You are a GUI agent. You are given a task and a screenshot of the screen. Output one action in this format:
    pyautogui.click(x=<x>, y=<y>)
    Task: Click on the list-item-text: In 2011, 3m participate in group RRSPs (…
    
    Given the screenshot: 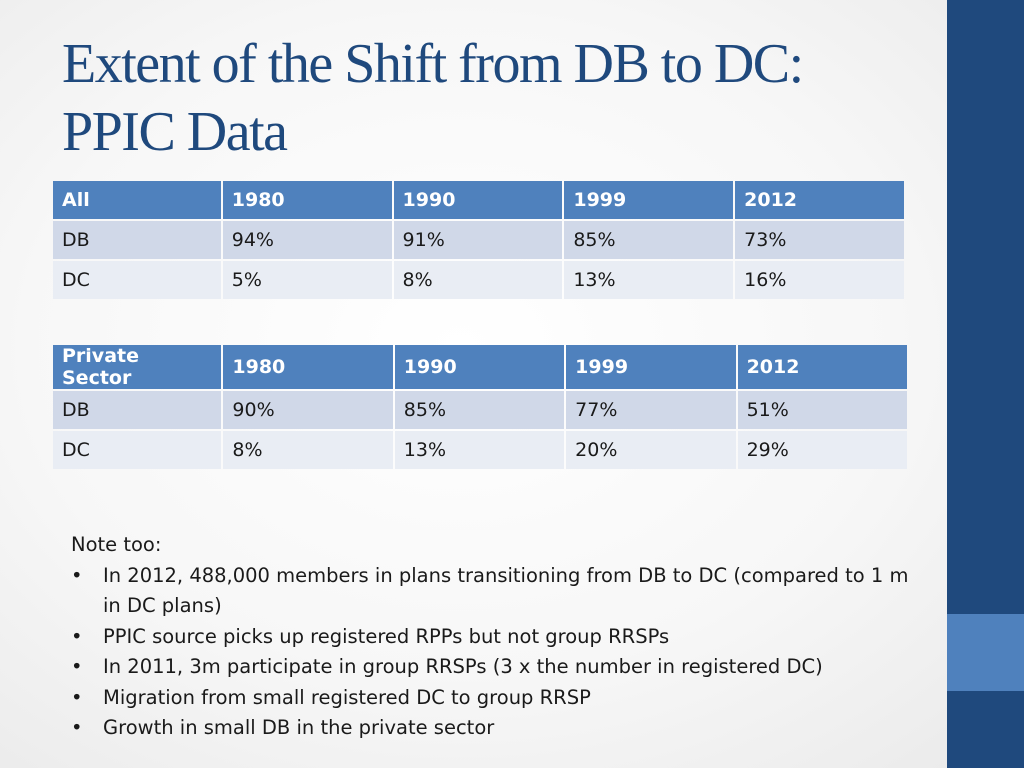 What is the action you would take?
    pyautogui.click(x=463, y=666)
    